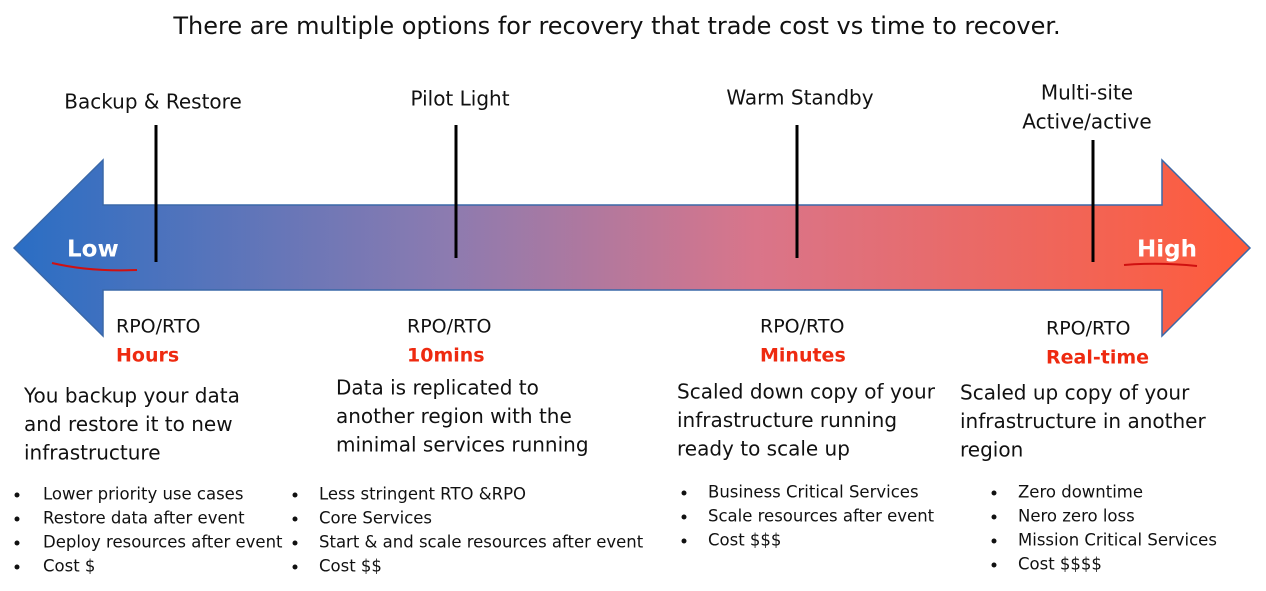 Image resolution: width=1266 pixels, height=591 pixels. I want to click on time-value: 10mins, so click(446, 356).